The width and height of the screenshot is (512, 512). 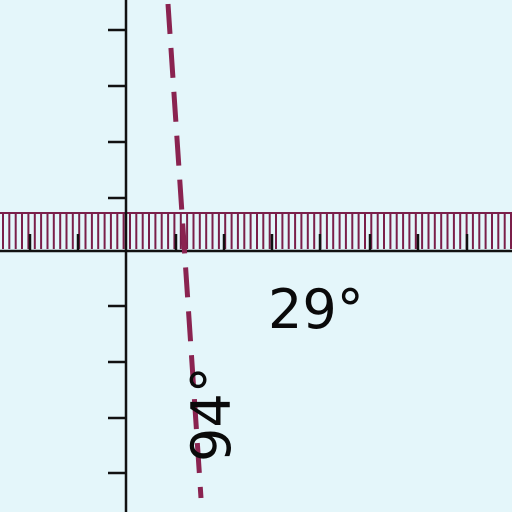 What do you see at coordinates (211, 414) in the screenshot?
I see `dashed-line-angle-label: 94°` at bounding box center [211, 414].